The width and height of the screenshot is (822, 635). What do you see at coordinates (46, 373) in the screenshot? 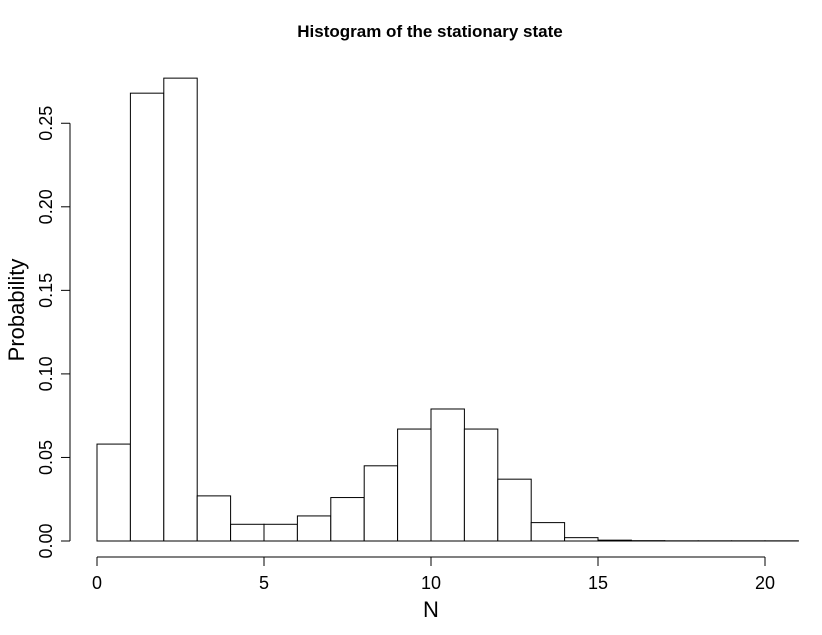
I see `y-tick-label-2: 0.10` at bounding box center [46, 373].